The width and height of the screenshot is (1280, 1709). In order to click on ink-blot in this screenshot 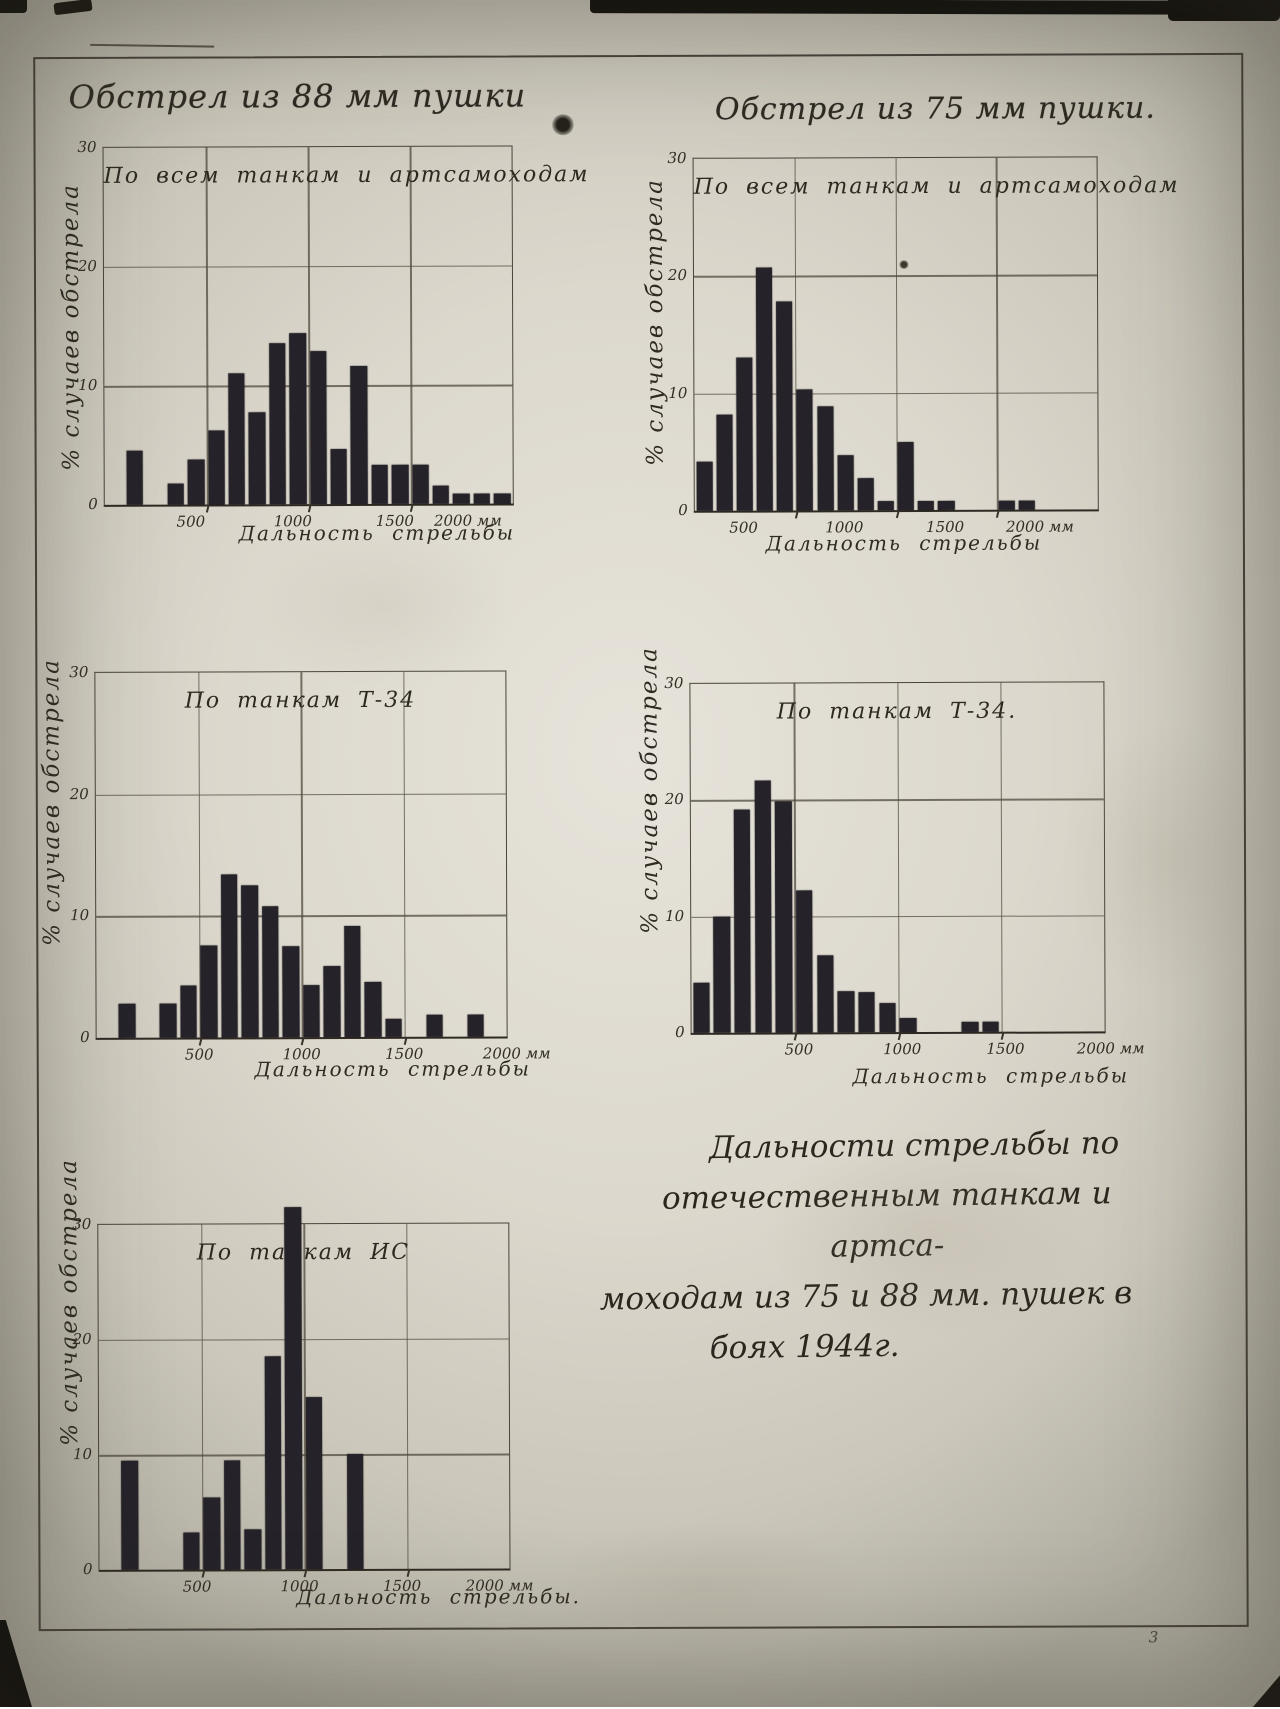, I will do `click(562, 124)`.